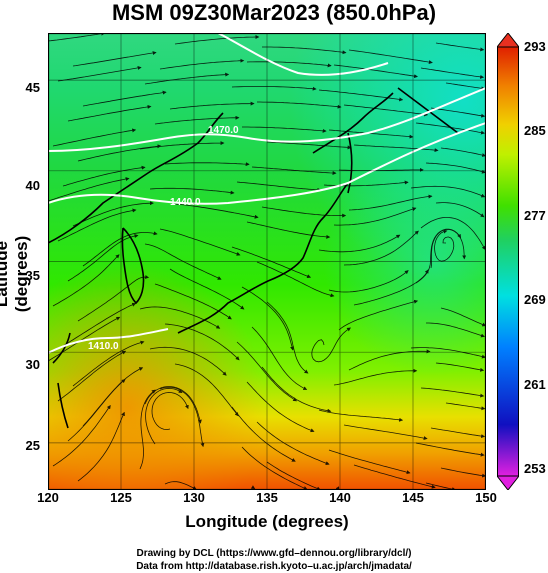  Describe the element at coordinates (32, 275) in the screenshot. I see `y-tick-label: 35` at that location.